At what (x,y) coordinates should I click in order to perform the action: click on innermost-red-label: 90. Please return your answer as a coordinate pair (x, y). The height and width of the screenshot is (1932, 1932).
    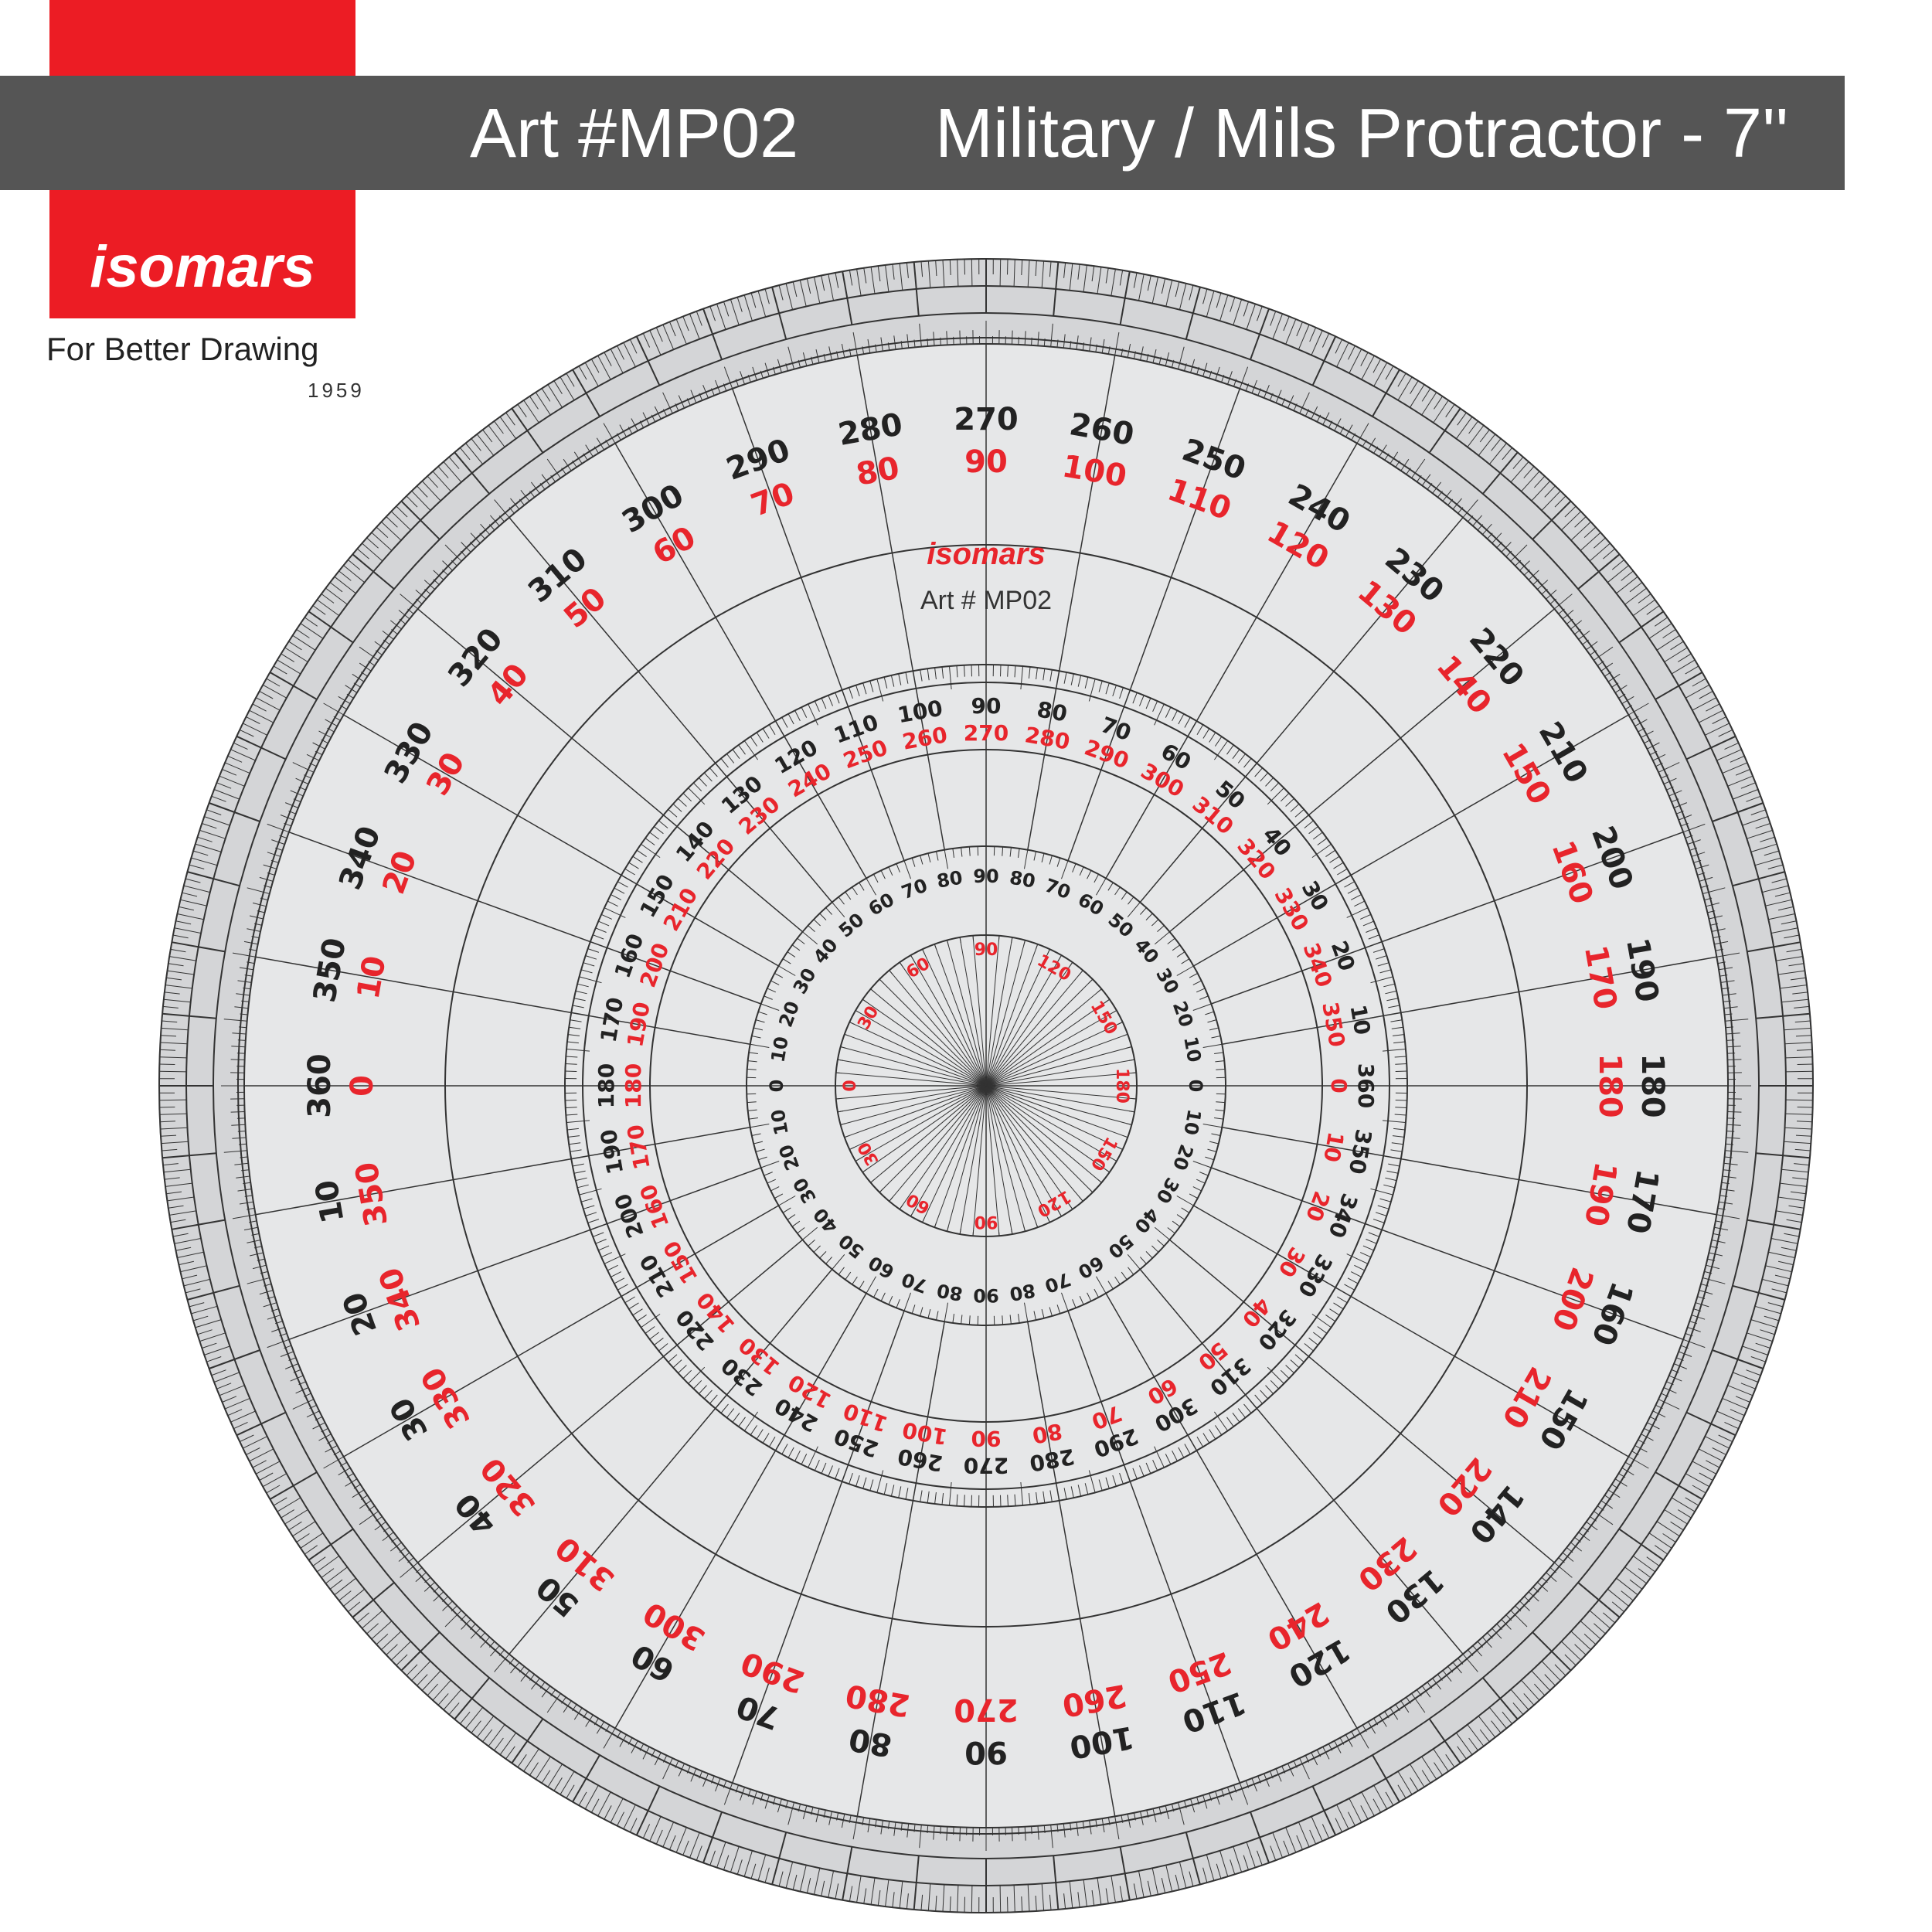
    Looking at the image, I should click on (986, 950).